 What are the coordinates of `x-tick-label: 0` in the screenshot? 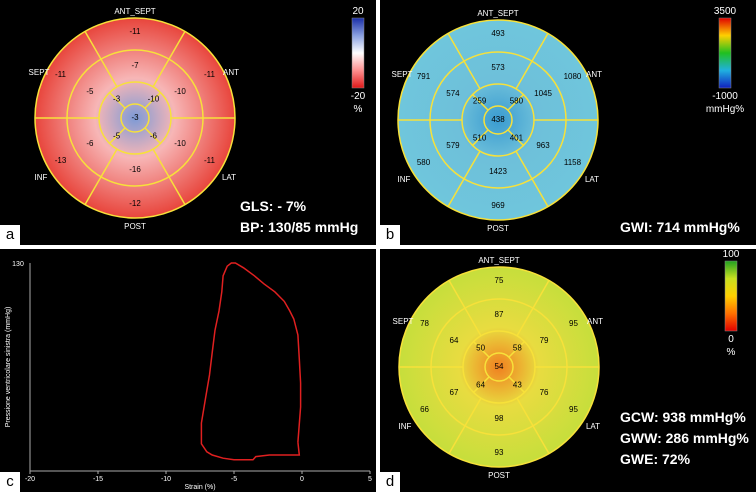 It's located at (302, 479).